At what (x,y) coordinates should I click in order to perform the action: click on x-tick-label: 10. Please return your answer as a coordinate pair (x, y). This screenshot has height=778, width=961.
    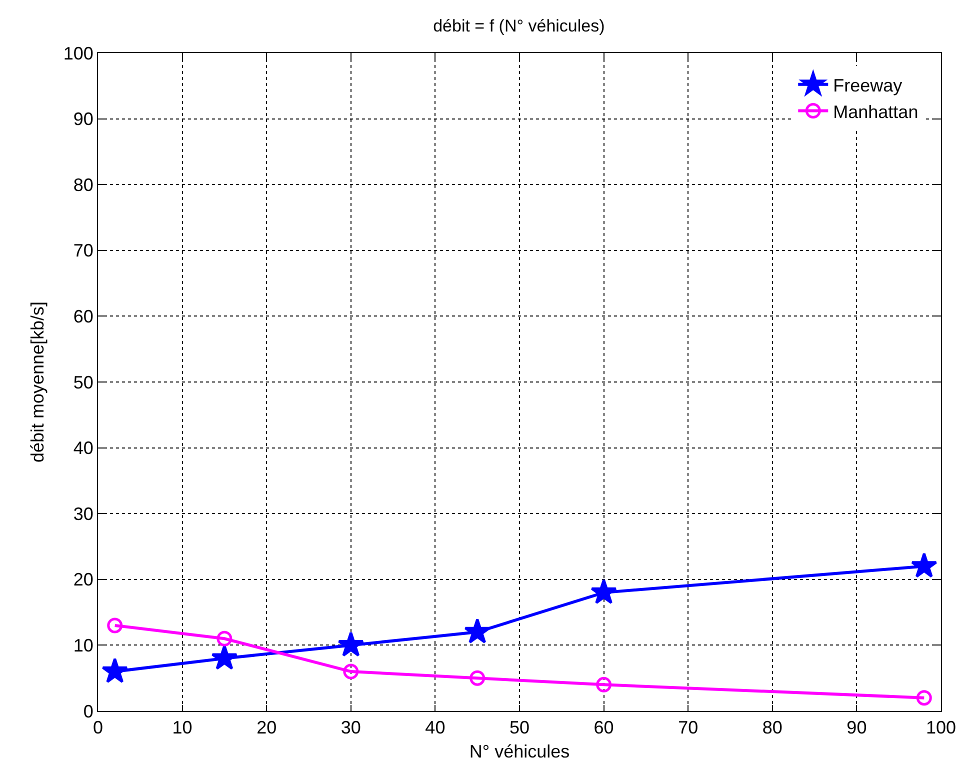
    Looking at the image, I should click on (182, 728).